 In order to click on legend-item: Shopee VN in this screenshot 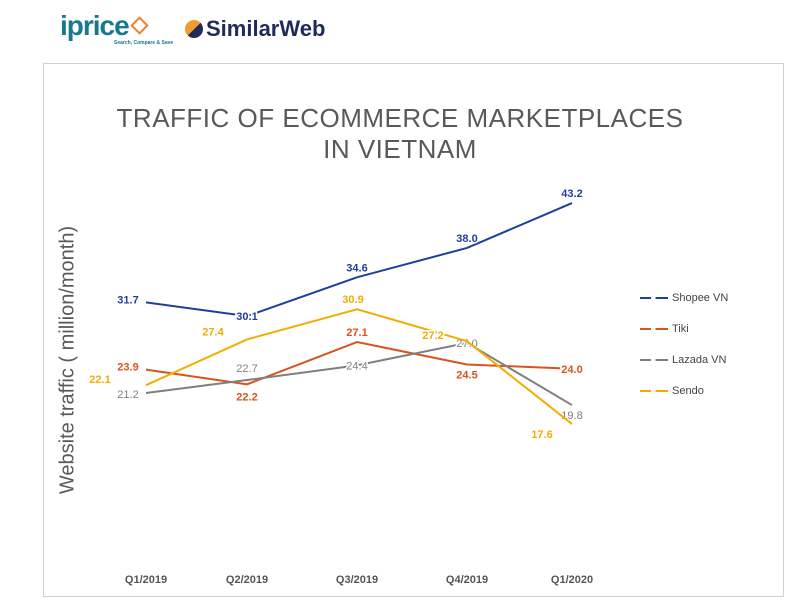, I will do `click(684, 297)`.